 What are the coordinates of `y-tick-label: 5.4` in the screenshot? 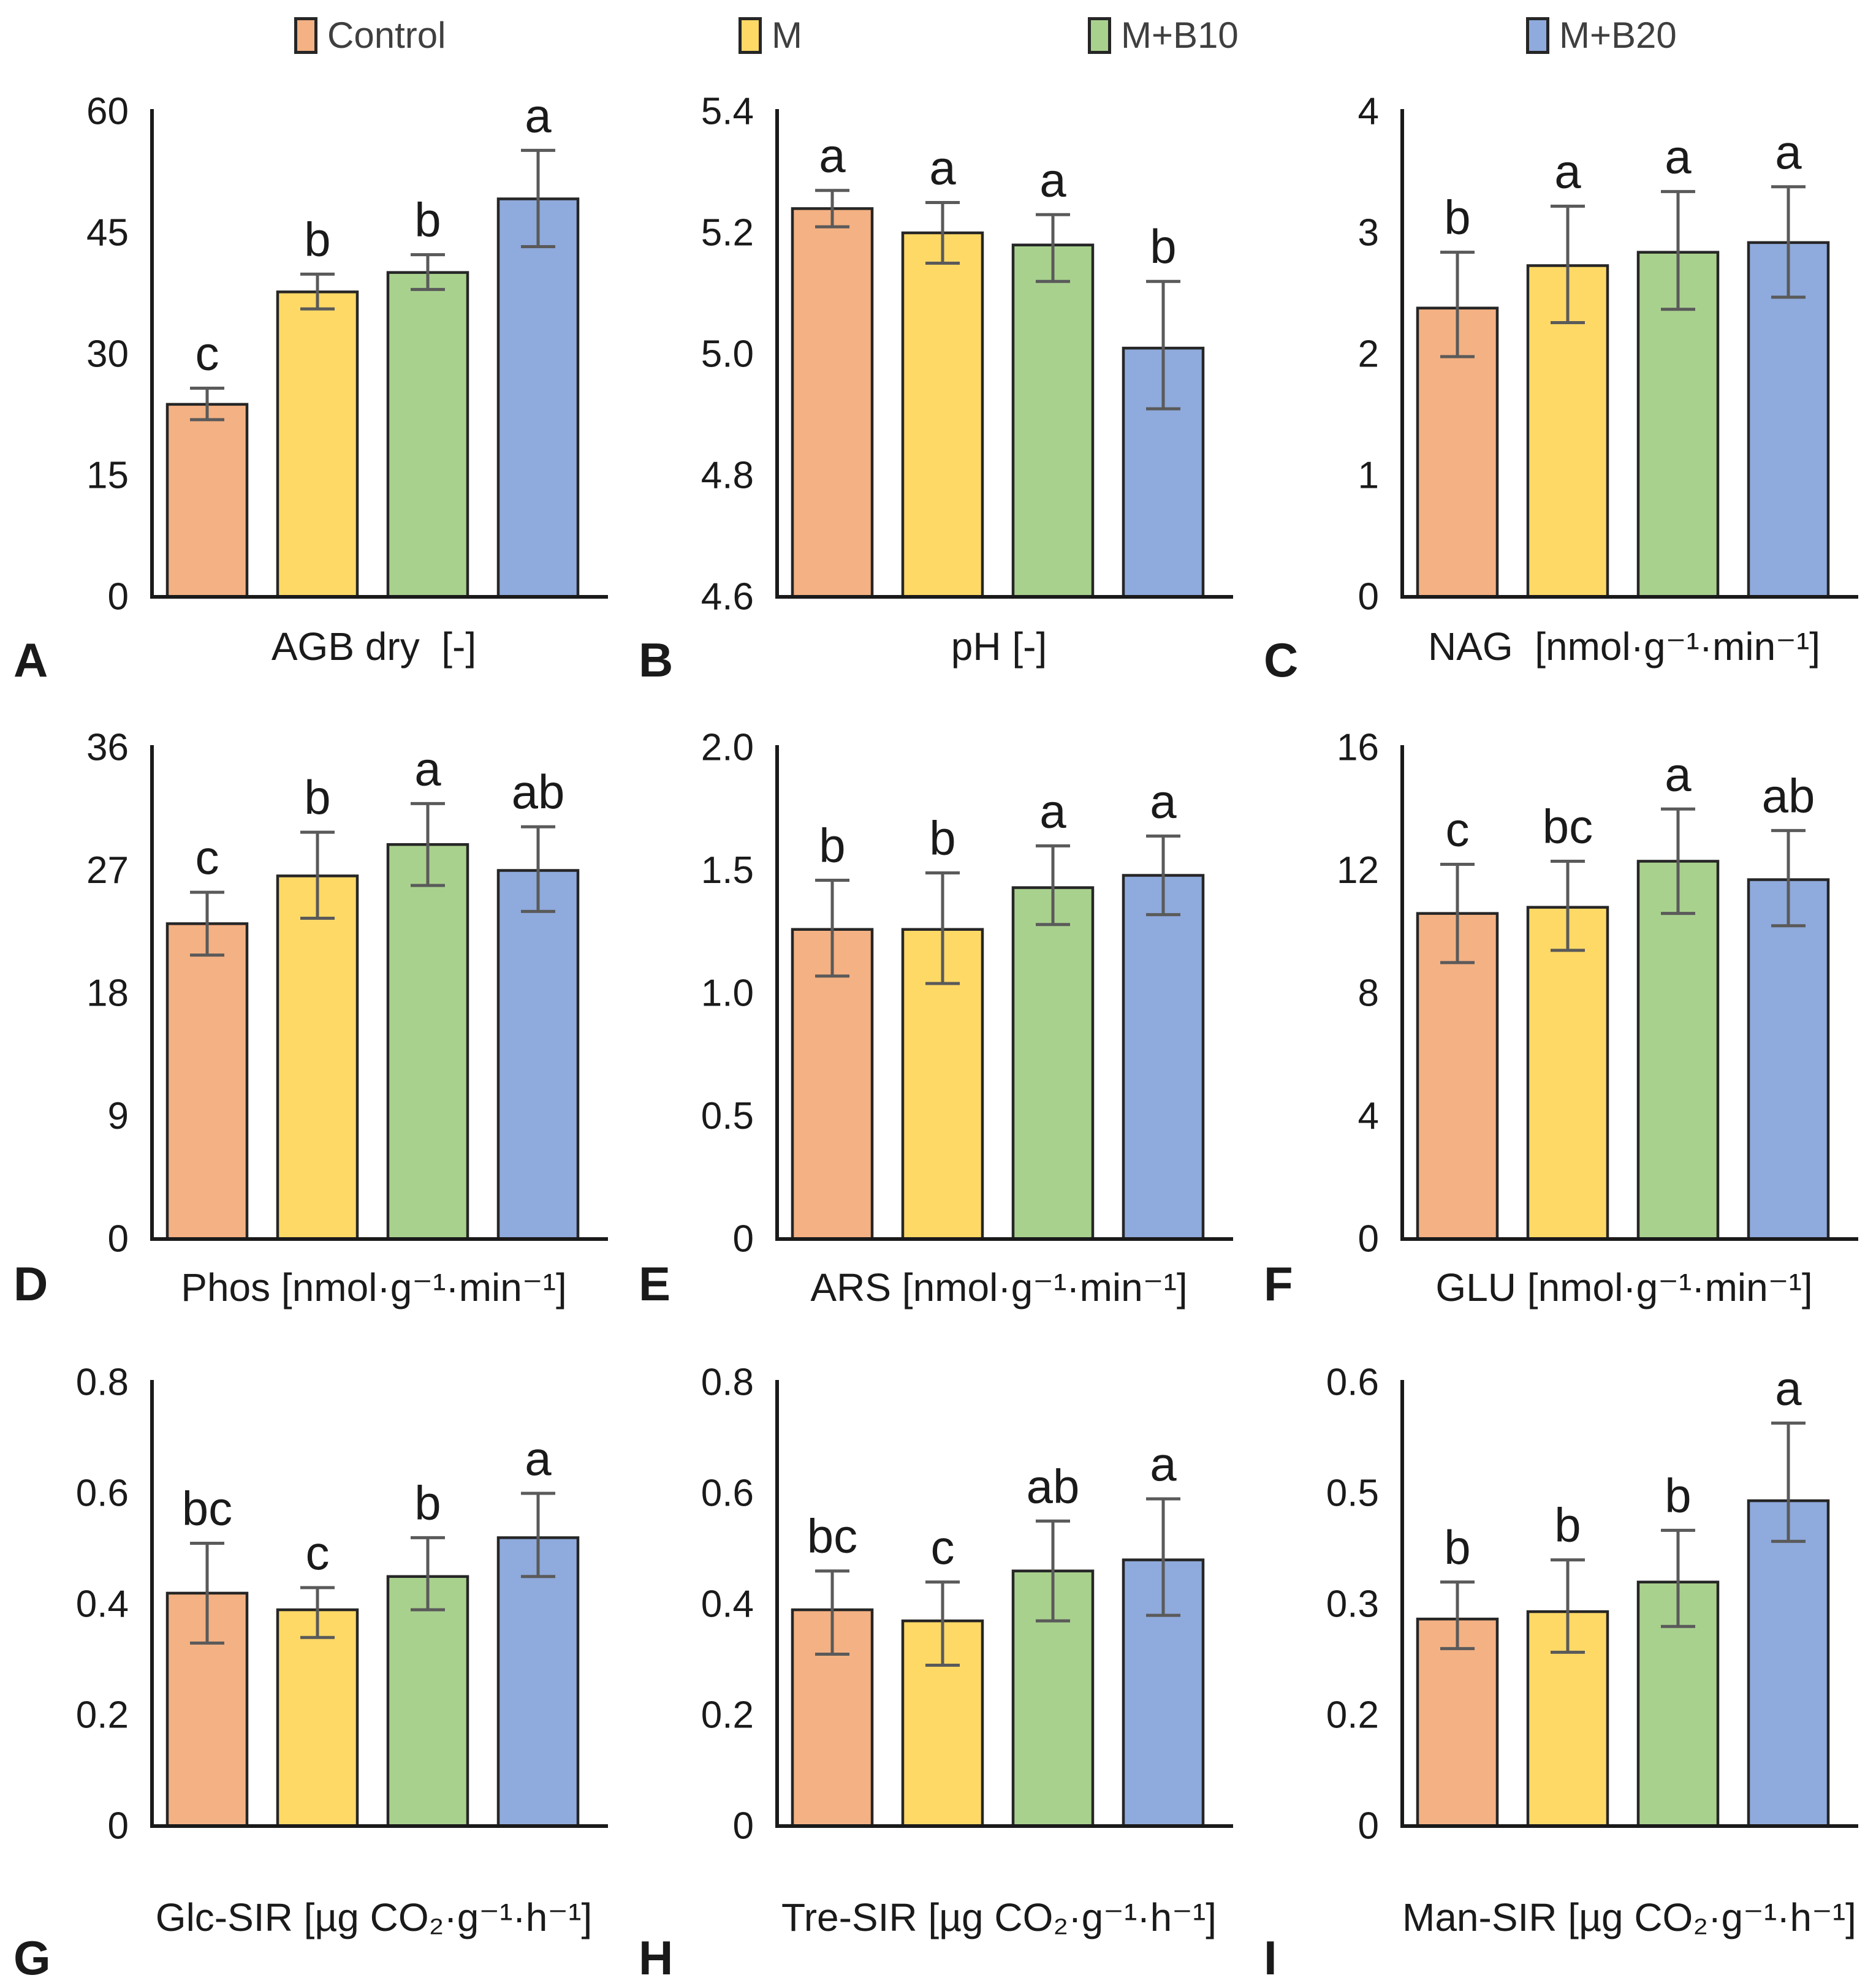 It's located at (727, 112).